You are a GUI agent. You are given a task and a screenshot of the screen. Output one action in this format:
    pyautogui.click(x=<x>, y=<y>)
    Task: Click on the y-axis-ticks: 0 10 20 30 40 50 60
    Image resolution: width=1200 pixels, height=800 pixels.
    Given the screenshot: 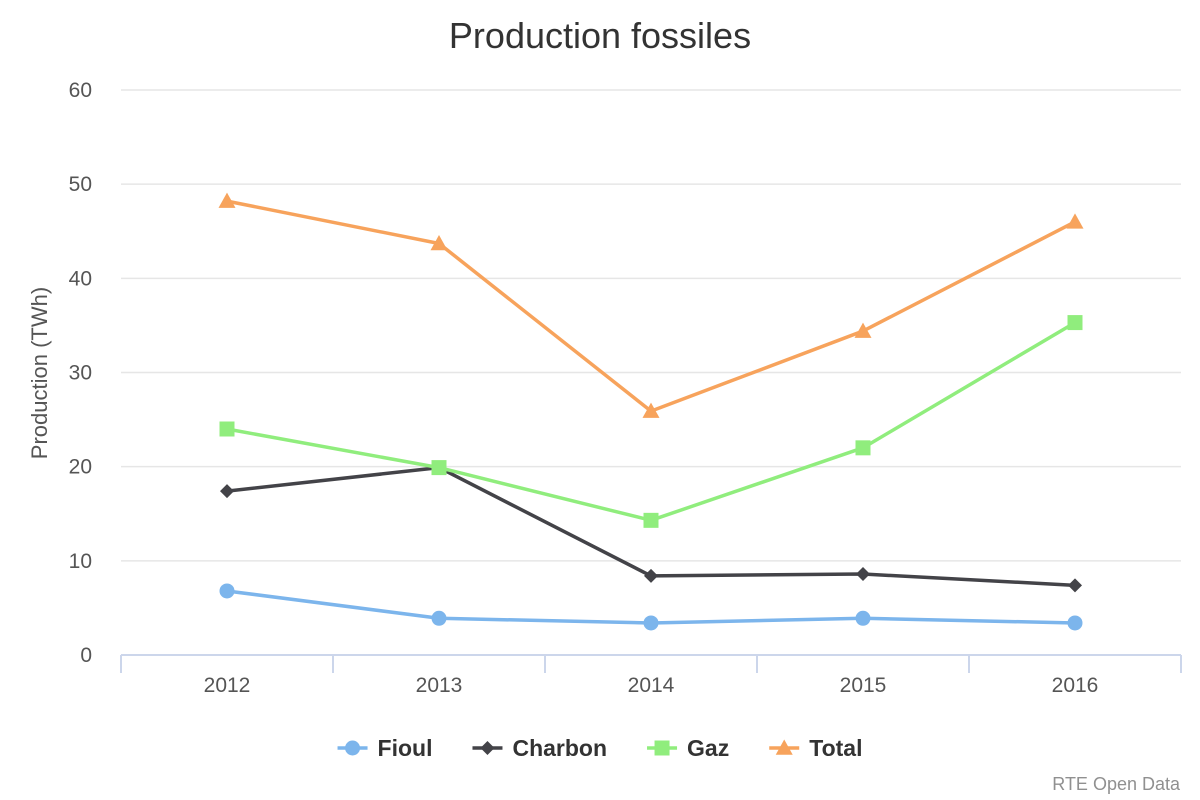 What is the action you would take?
    pyautogui.click(x=80, y=373)
    